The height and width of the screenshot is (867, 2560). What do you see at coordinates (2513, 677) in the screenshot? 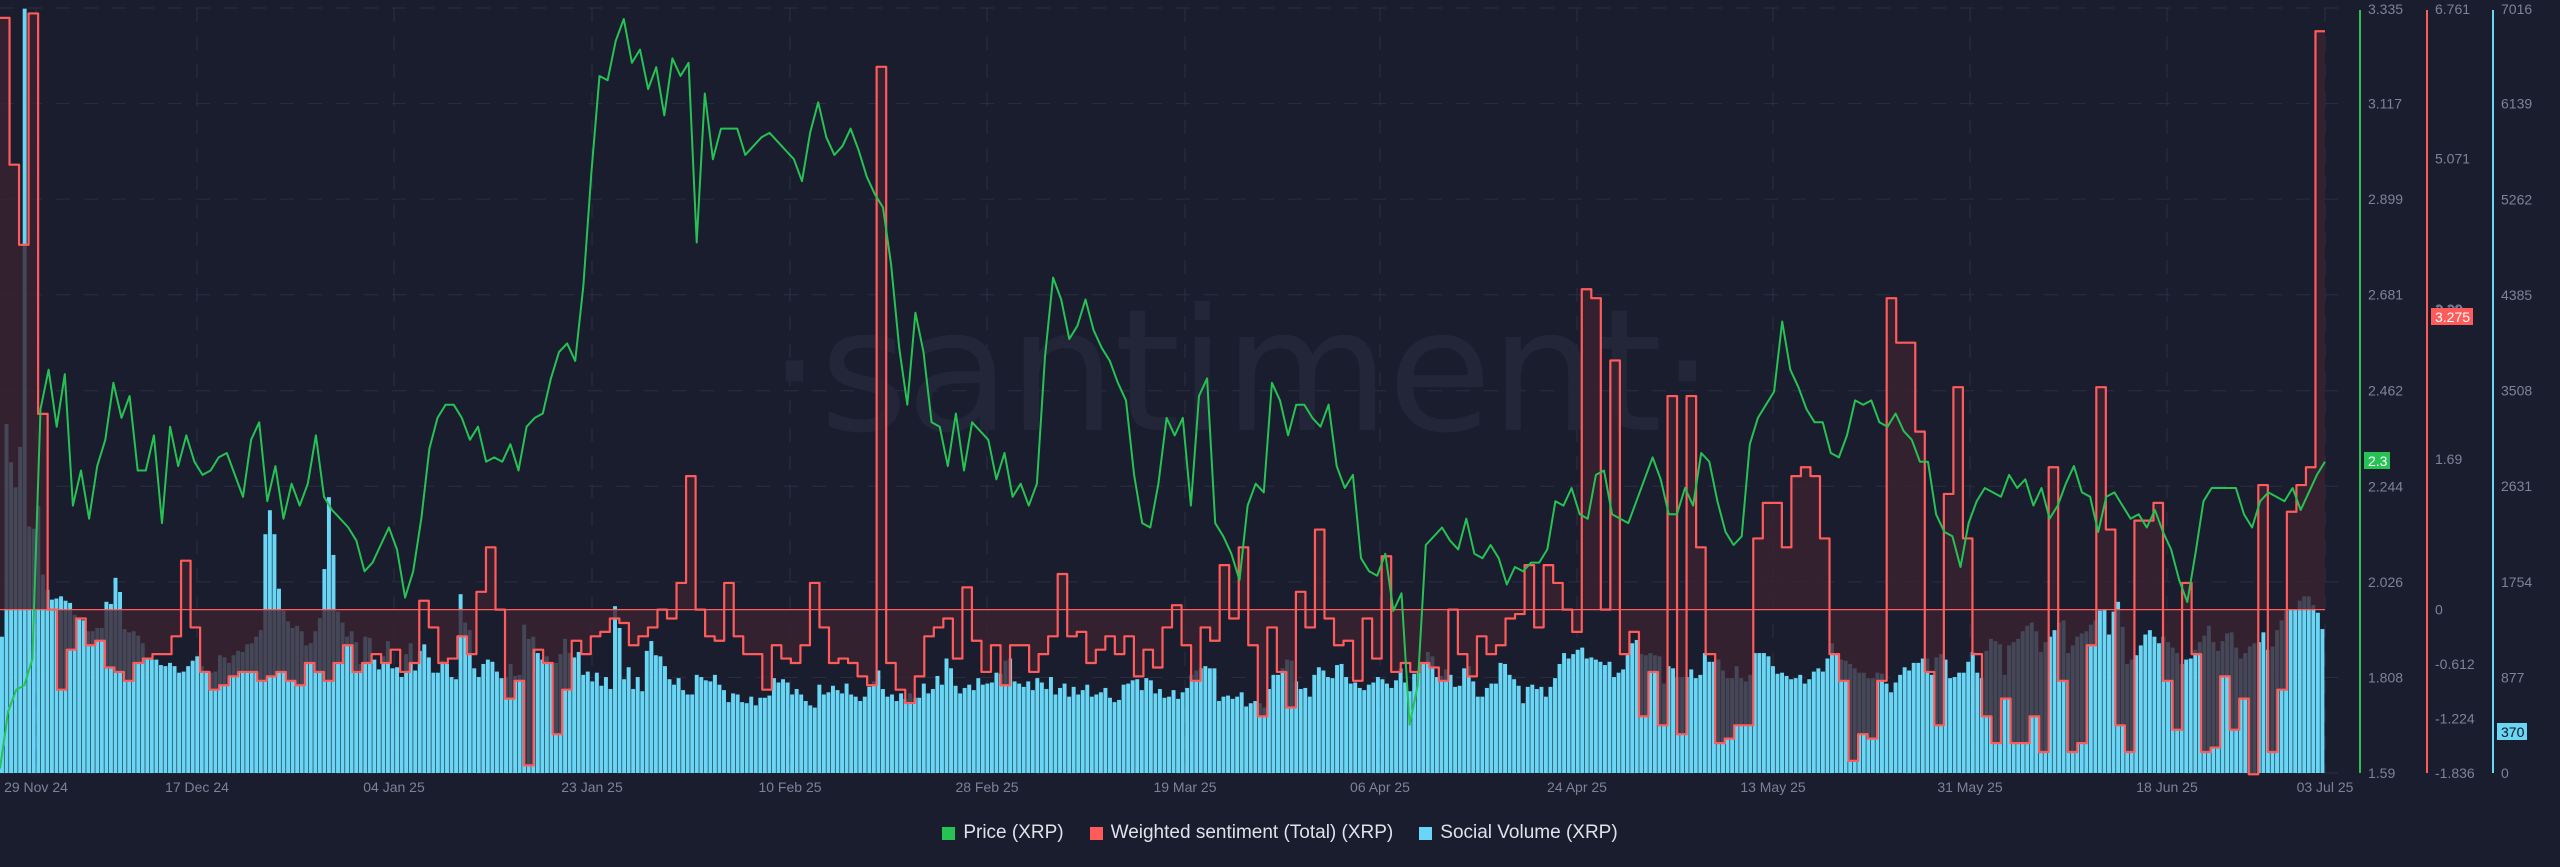
I see `axis-tick-label: 877` at bounding box center [2513, 677].